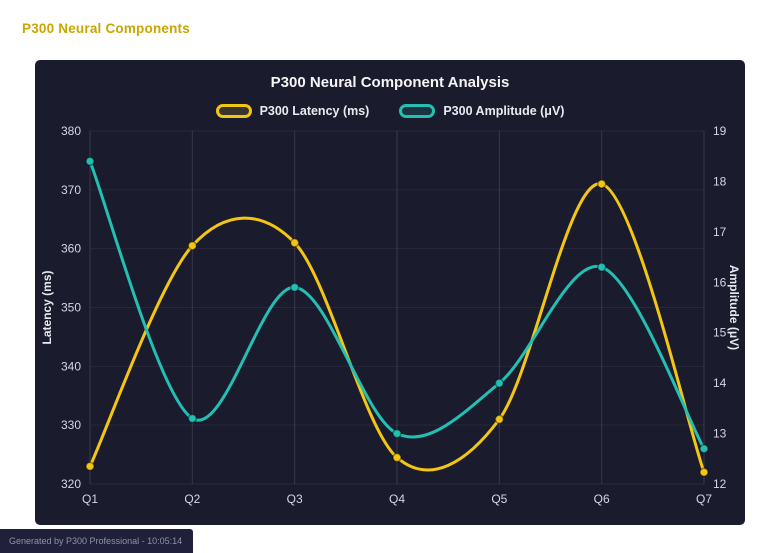 This screenshot has width=780, height=553. What do you see at coordinates (720, 282) in the screenshot?
I see `right-axis-tick: 16` at bounding box center [720, 282].